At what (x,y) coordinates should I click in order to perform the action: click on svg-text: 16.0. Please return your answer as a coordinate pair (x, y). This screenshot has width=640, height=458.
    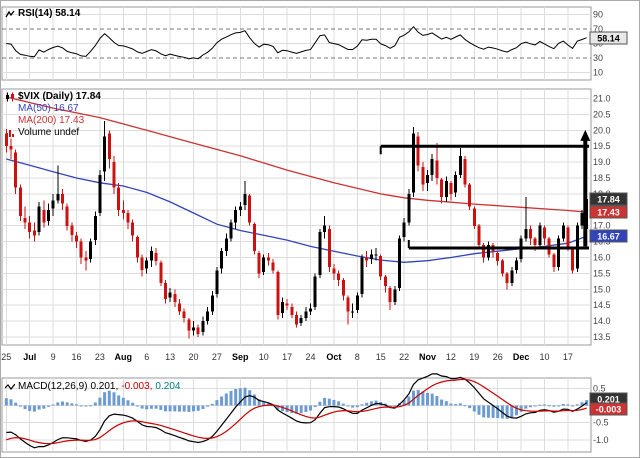
    Looking at the image, I should click on (602, 258).